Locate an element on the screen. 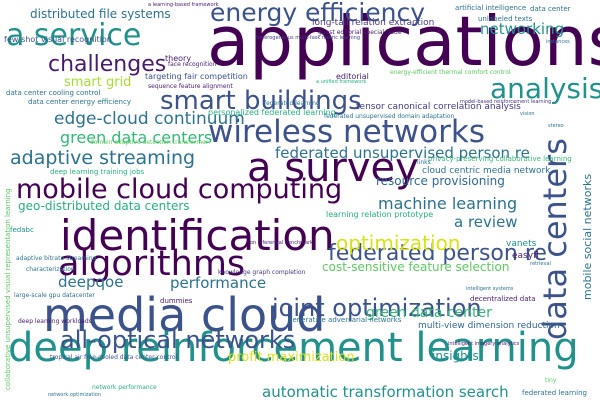  word: vision is located at coordinates (527, 114).